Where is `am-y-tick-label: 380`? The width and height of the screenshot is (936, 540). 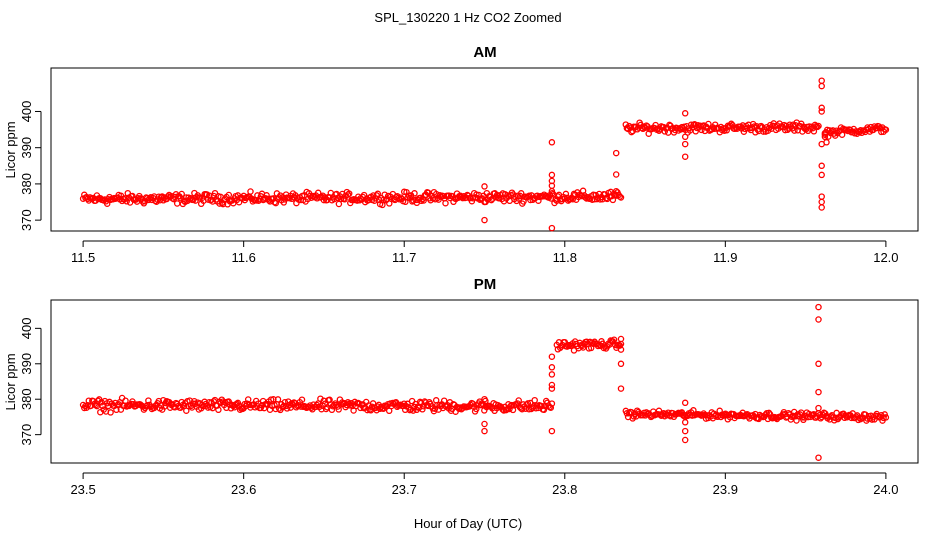 am-y-tick-label: 380 is located at coordinates (26, 184).